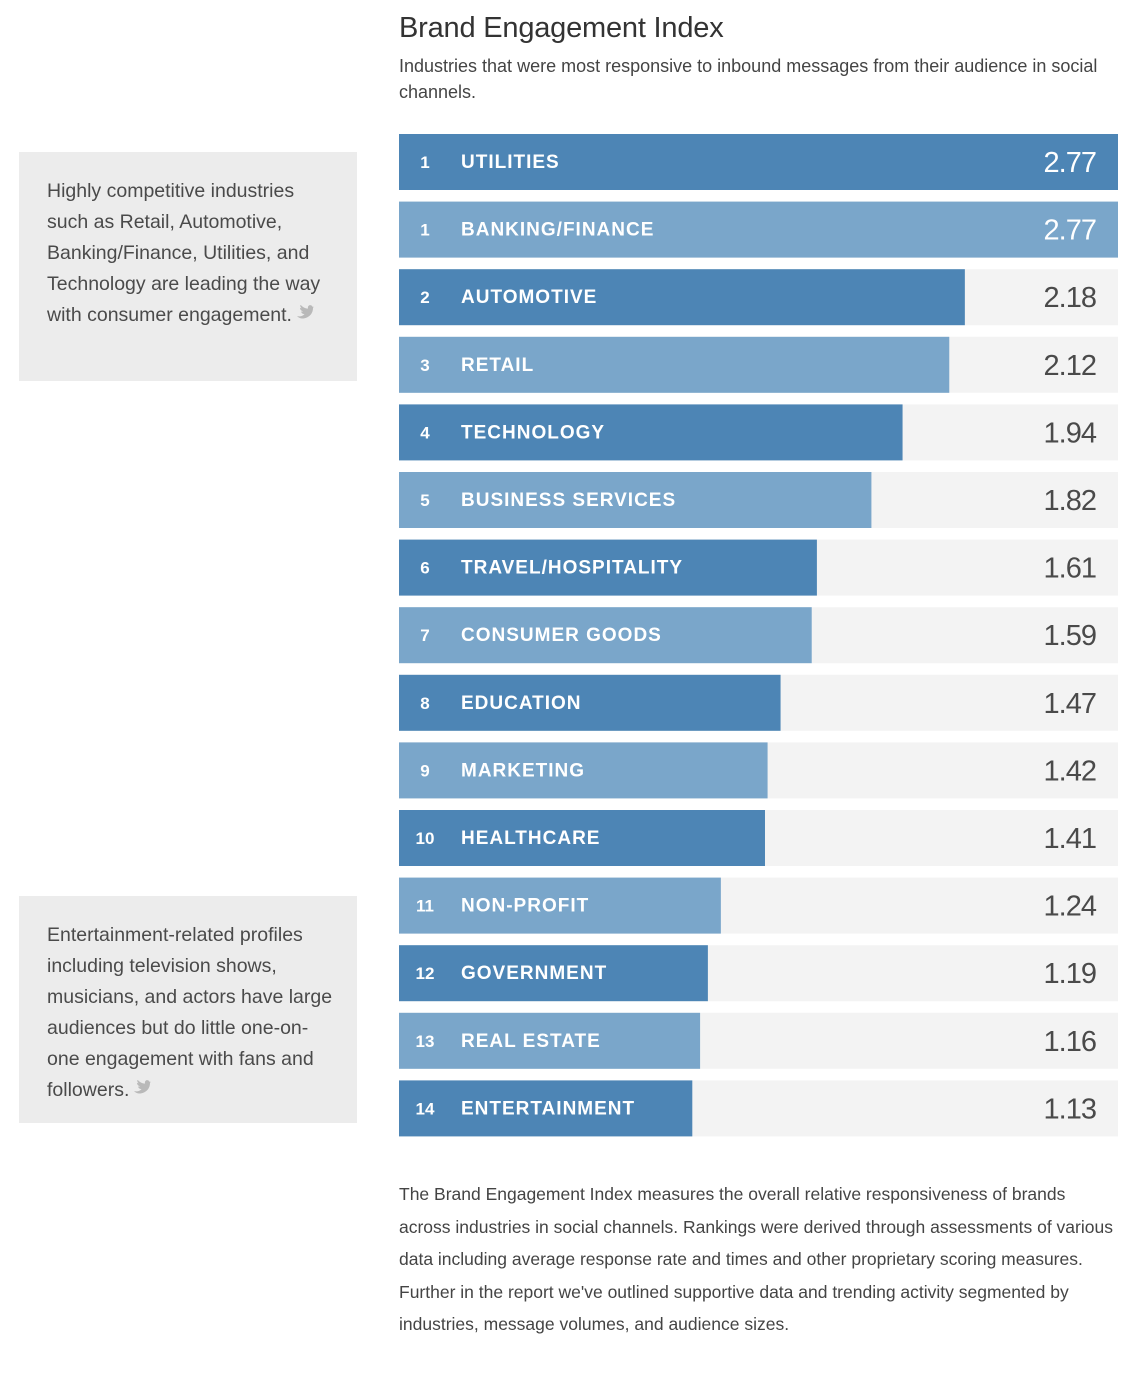 The image size is (1138, 1386). I want to click on bar-rank: 7, so click(424, 635).